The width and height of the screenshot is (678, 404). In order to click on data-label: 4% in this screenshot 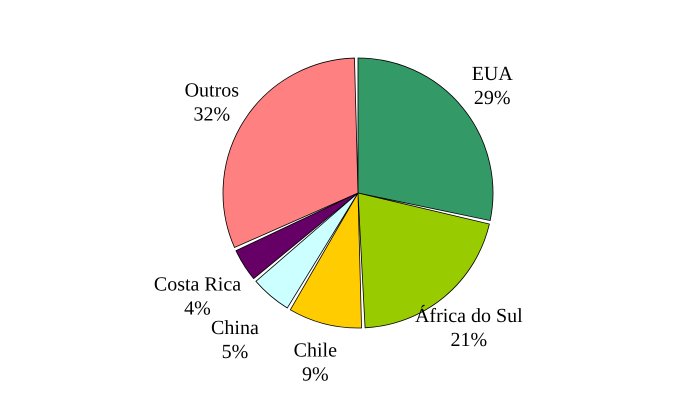, I will do `click(197, 309)`.